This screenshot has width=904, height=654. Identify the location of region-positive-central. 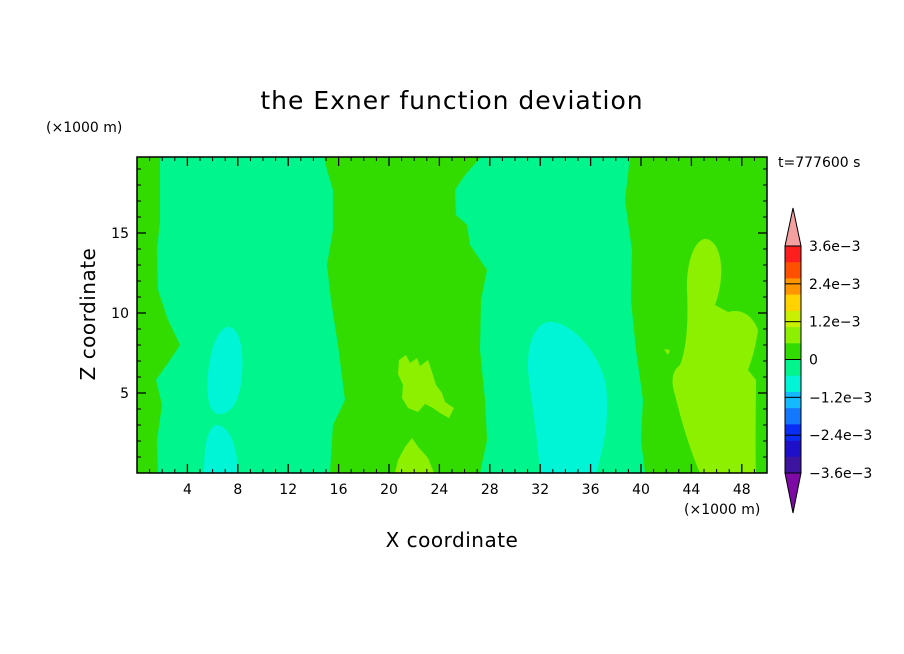
(426, 386).